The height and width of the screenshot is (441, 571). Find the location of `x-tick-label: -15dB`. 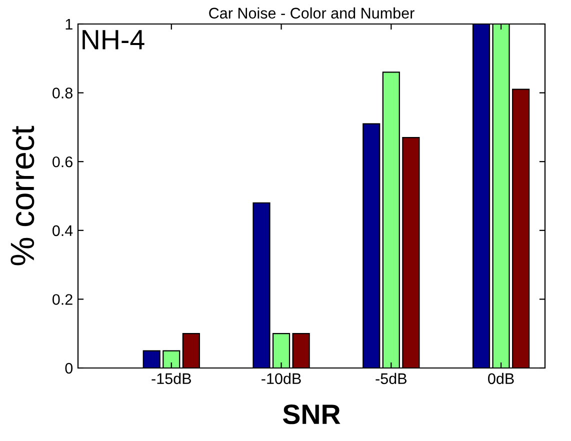

x-tick-label: -15dB is located at coordinates (171, 378).